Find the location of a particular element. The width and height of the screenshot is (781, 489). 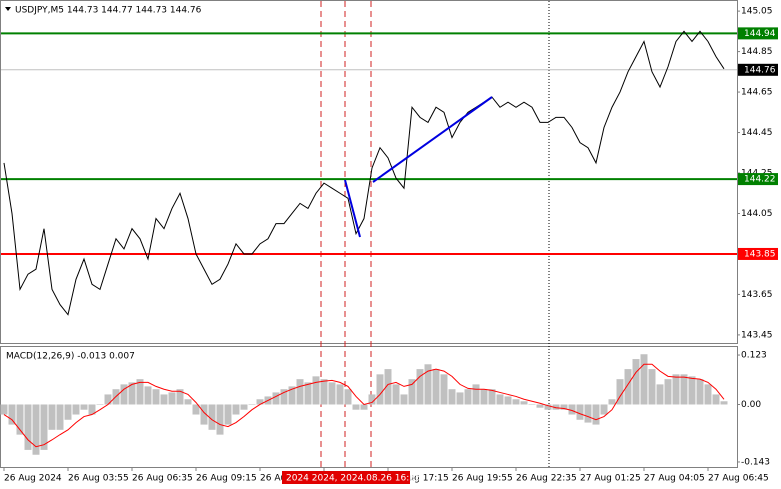

y-tick-label: 0.123 is located at coordinates (754, 356).